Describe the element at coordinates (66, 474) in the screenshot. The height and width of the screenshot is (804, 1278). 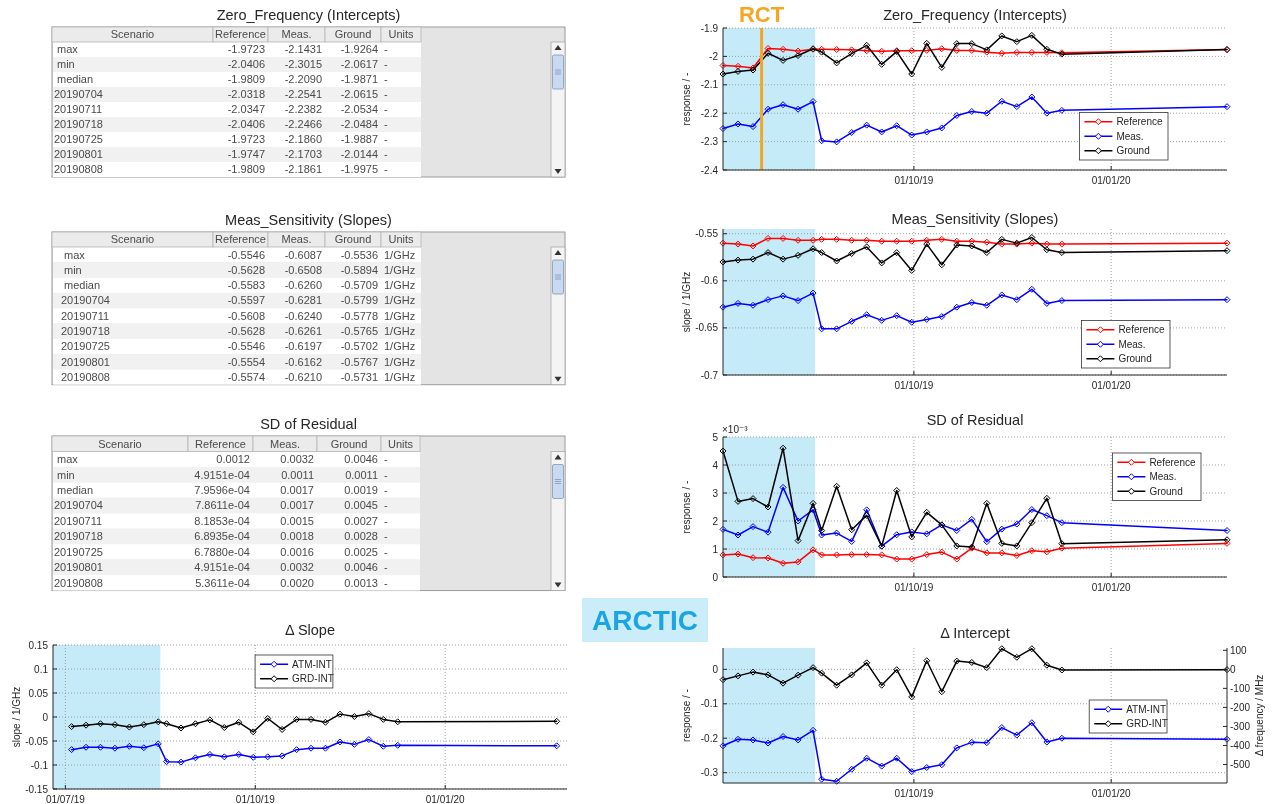
I see `category-label: min` at that location.